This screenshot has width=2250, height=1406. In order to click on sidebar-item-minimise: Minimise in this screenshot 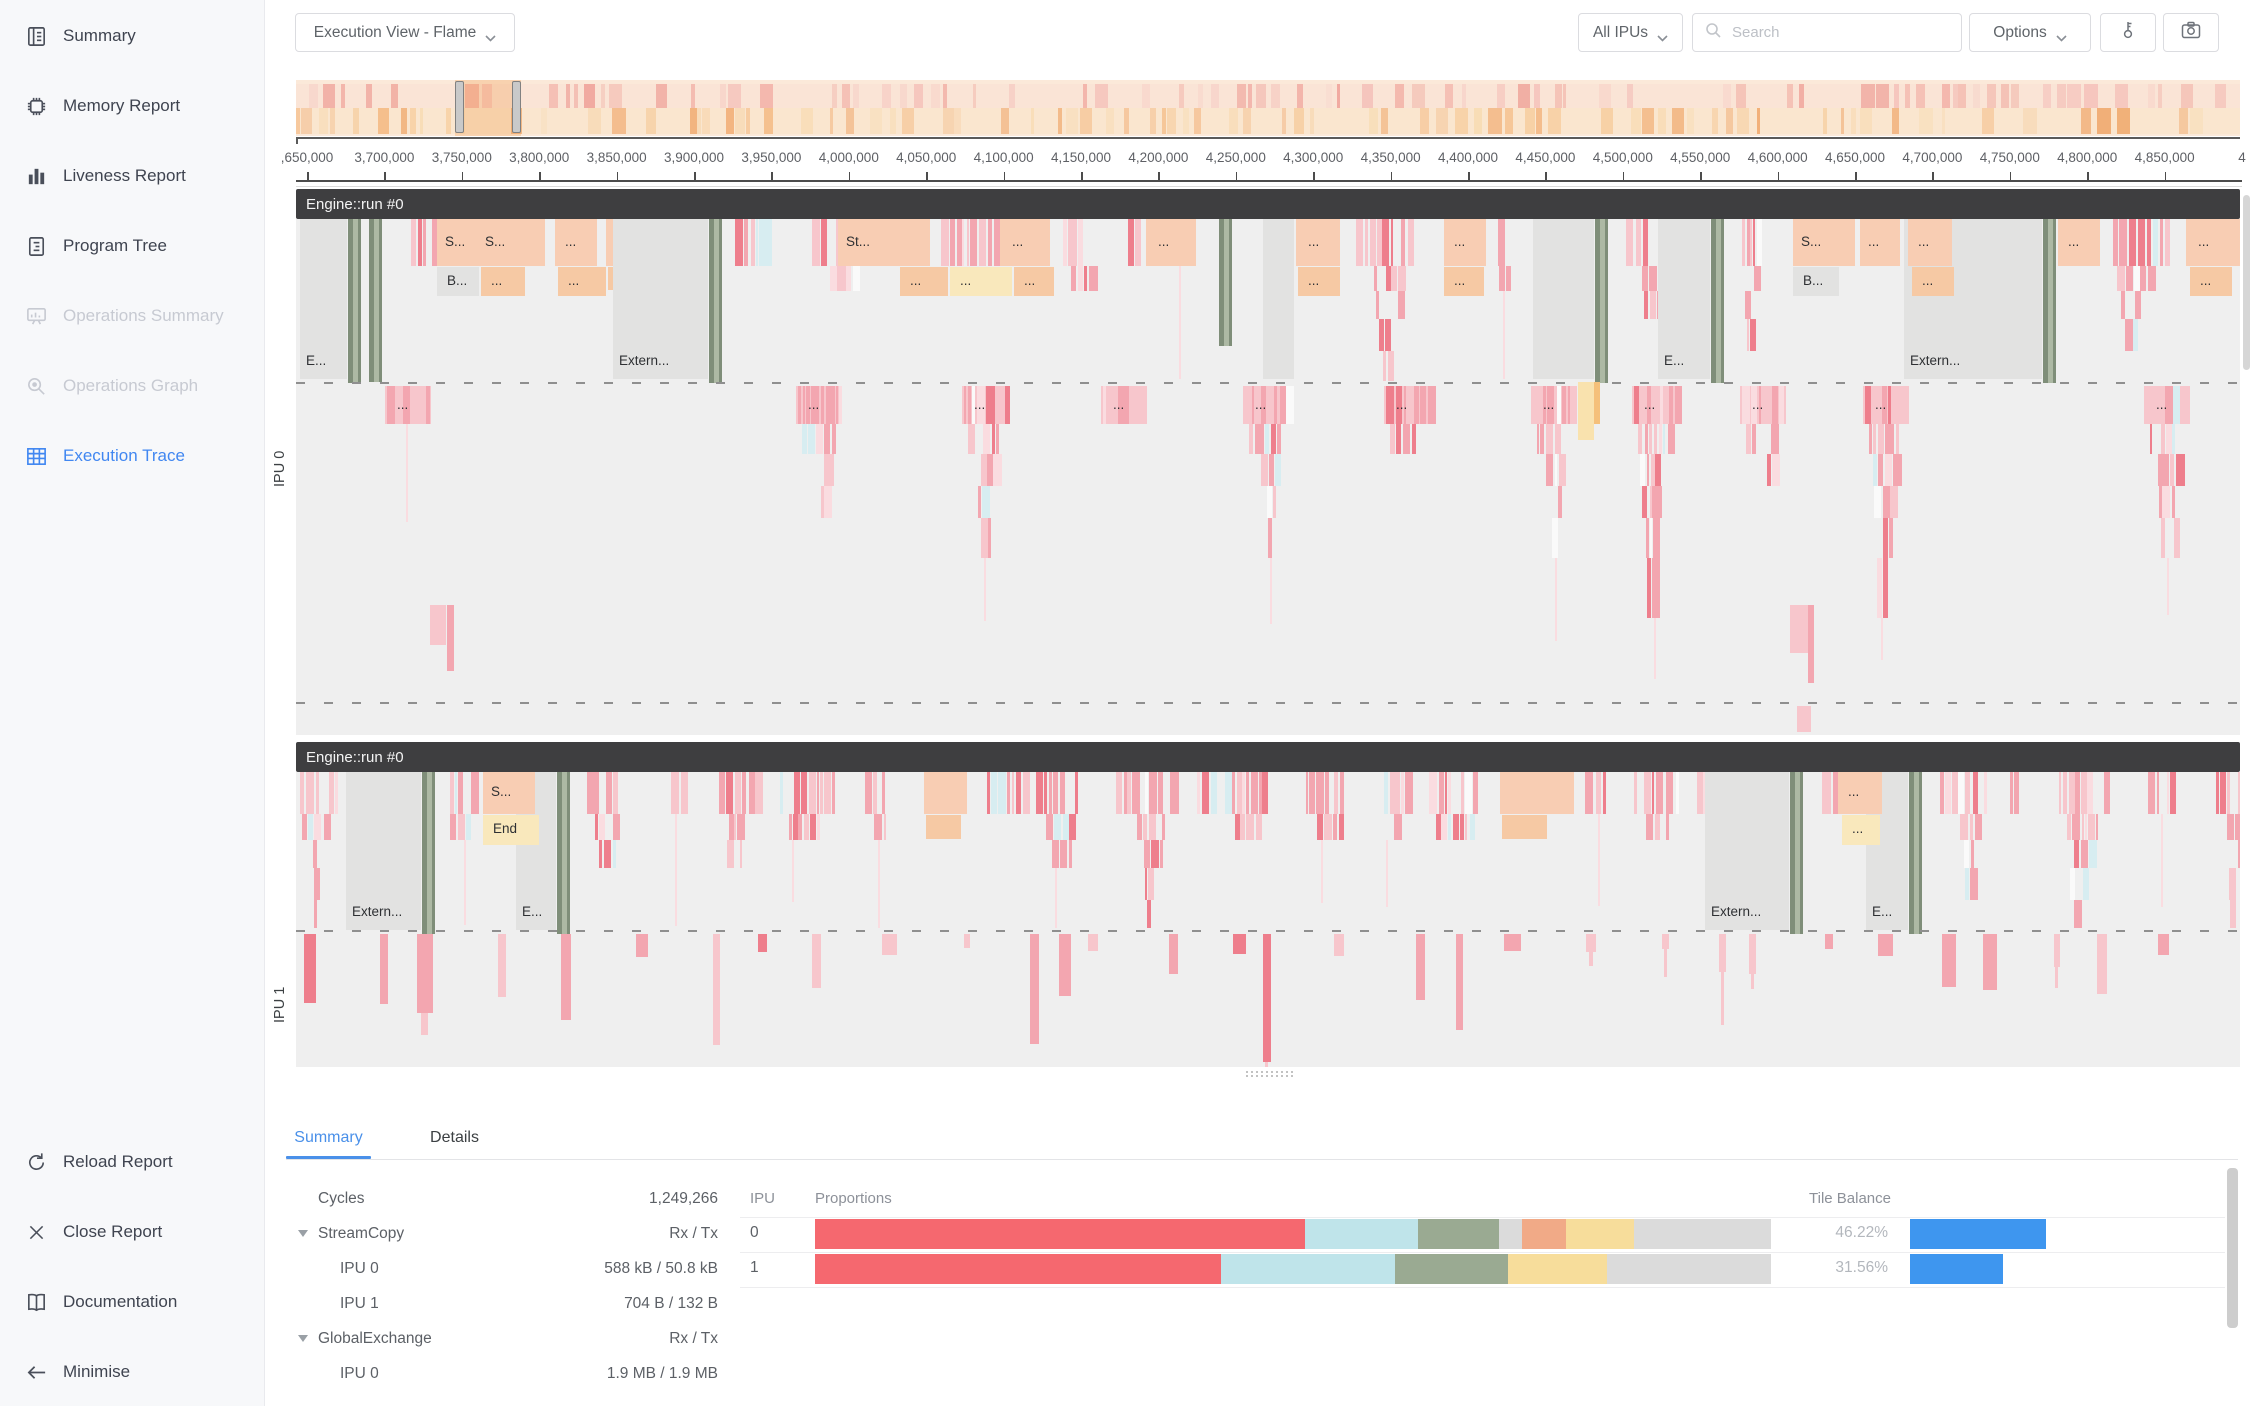, I will do `click(132, 1371)`.